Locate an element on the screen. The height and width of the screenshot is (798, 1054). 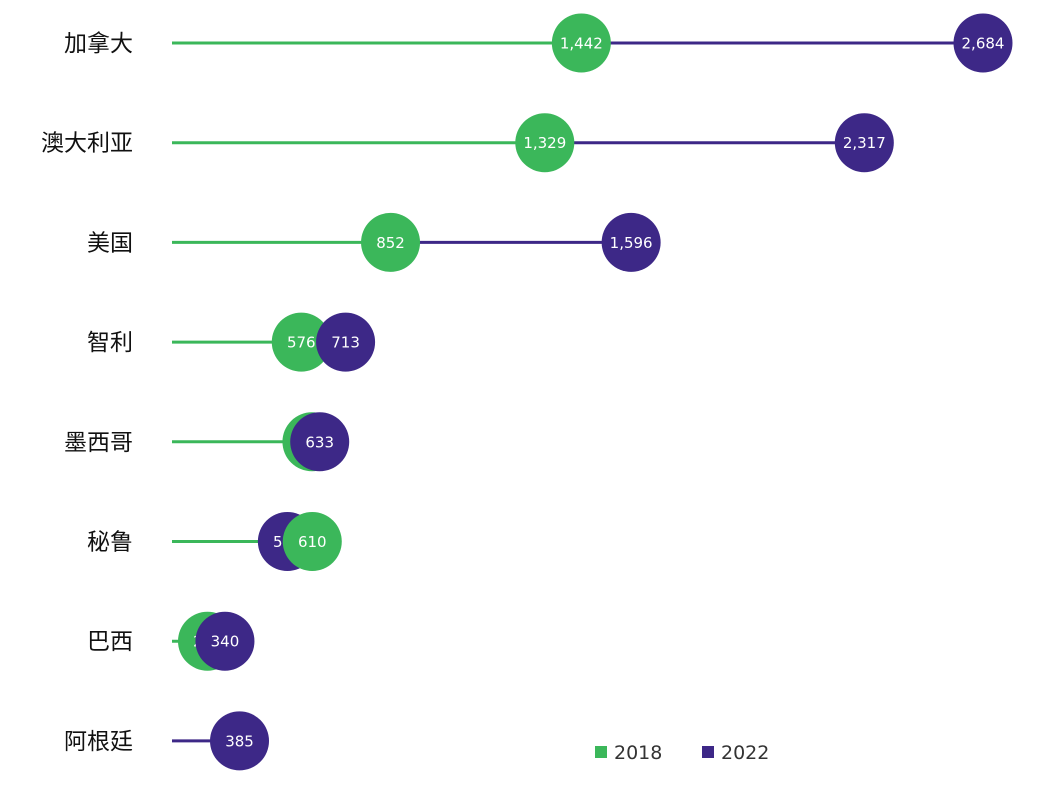
data-label-2022: 340 is located at coordinates (225, 642).